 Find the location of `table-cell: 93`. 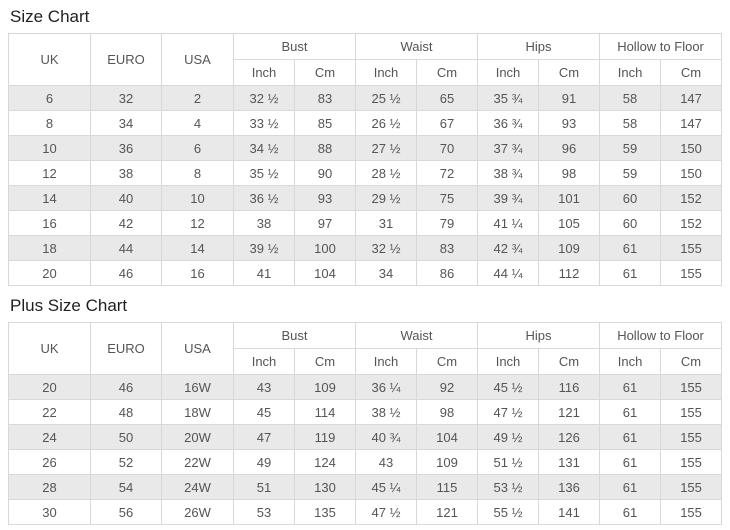

table-cell: 93 is located at coordinates (325, 198).